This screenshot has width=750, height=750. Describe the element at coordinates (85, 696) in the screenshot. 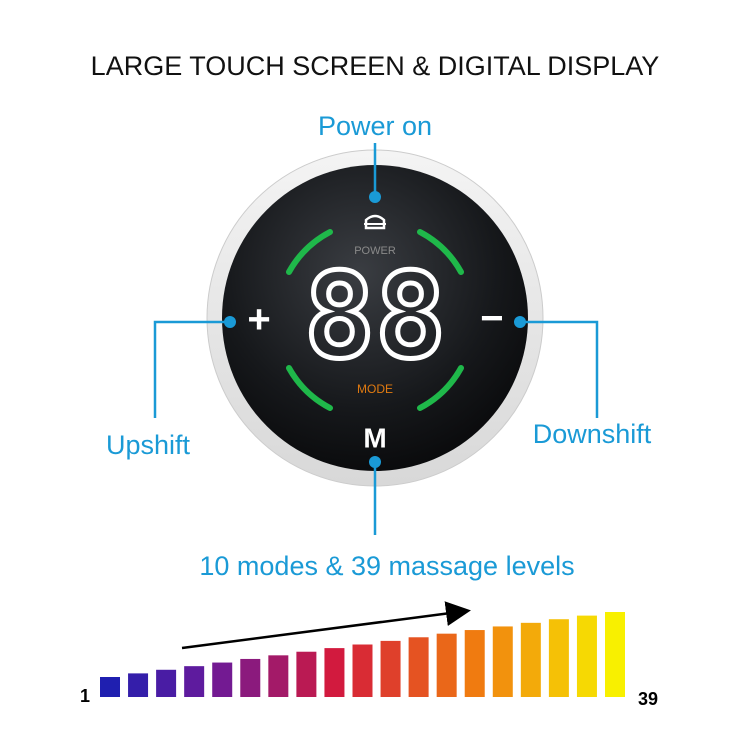

I see `min-label: 1` at that location.